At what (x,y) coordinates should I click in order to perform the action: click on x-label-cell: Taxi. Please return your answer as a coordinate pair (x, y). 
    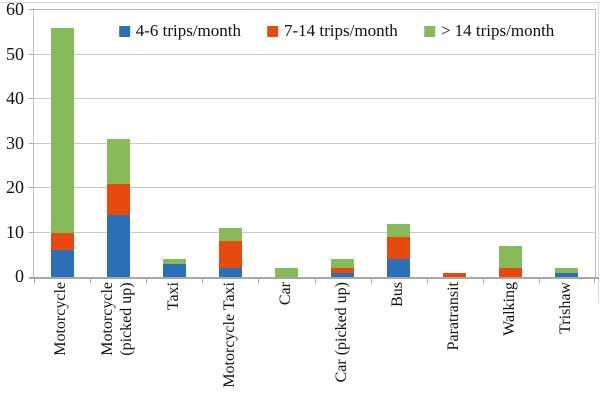
    Looking at the image, I should click on (173, 343).